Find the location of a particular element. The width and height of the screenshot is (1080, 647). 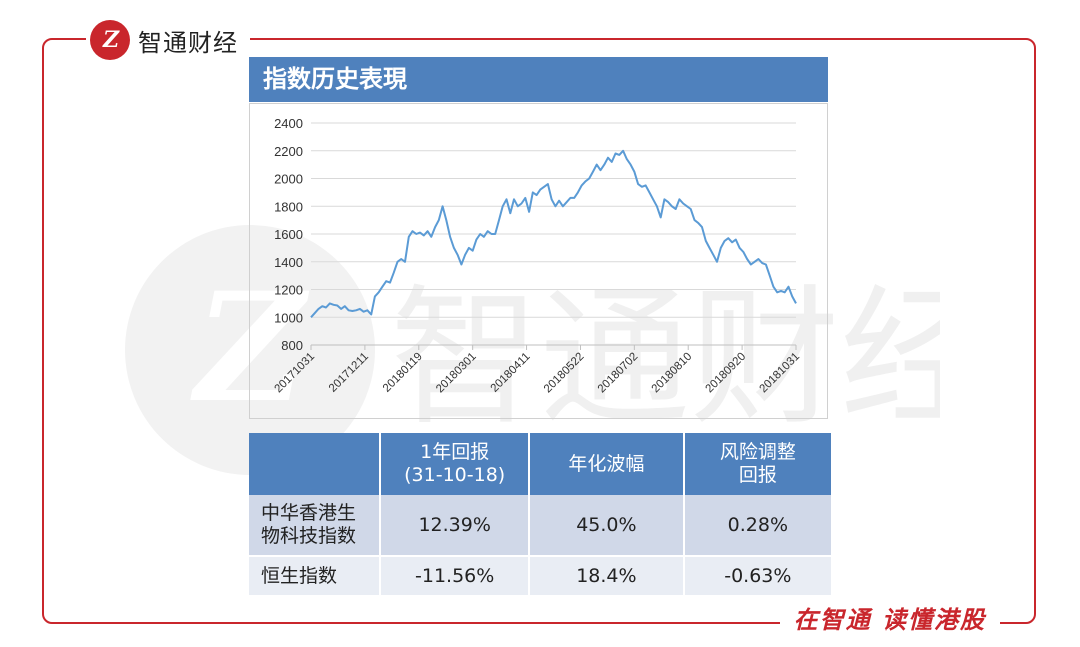

series-line is located at coordinates (553, 233).